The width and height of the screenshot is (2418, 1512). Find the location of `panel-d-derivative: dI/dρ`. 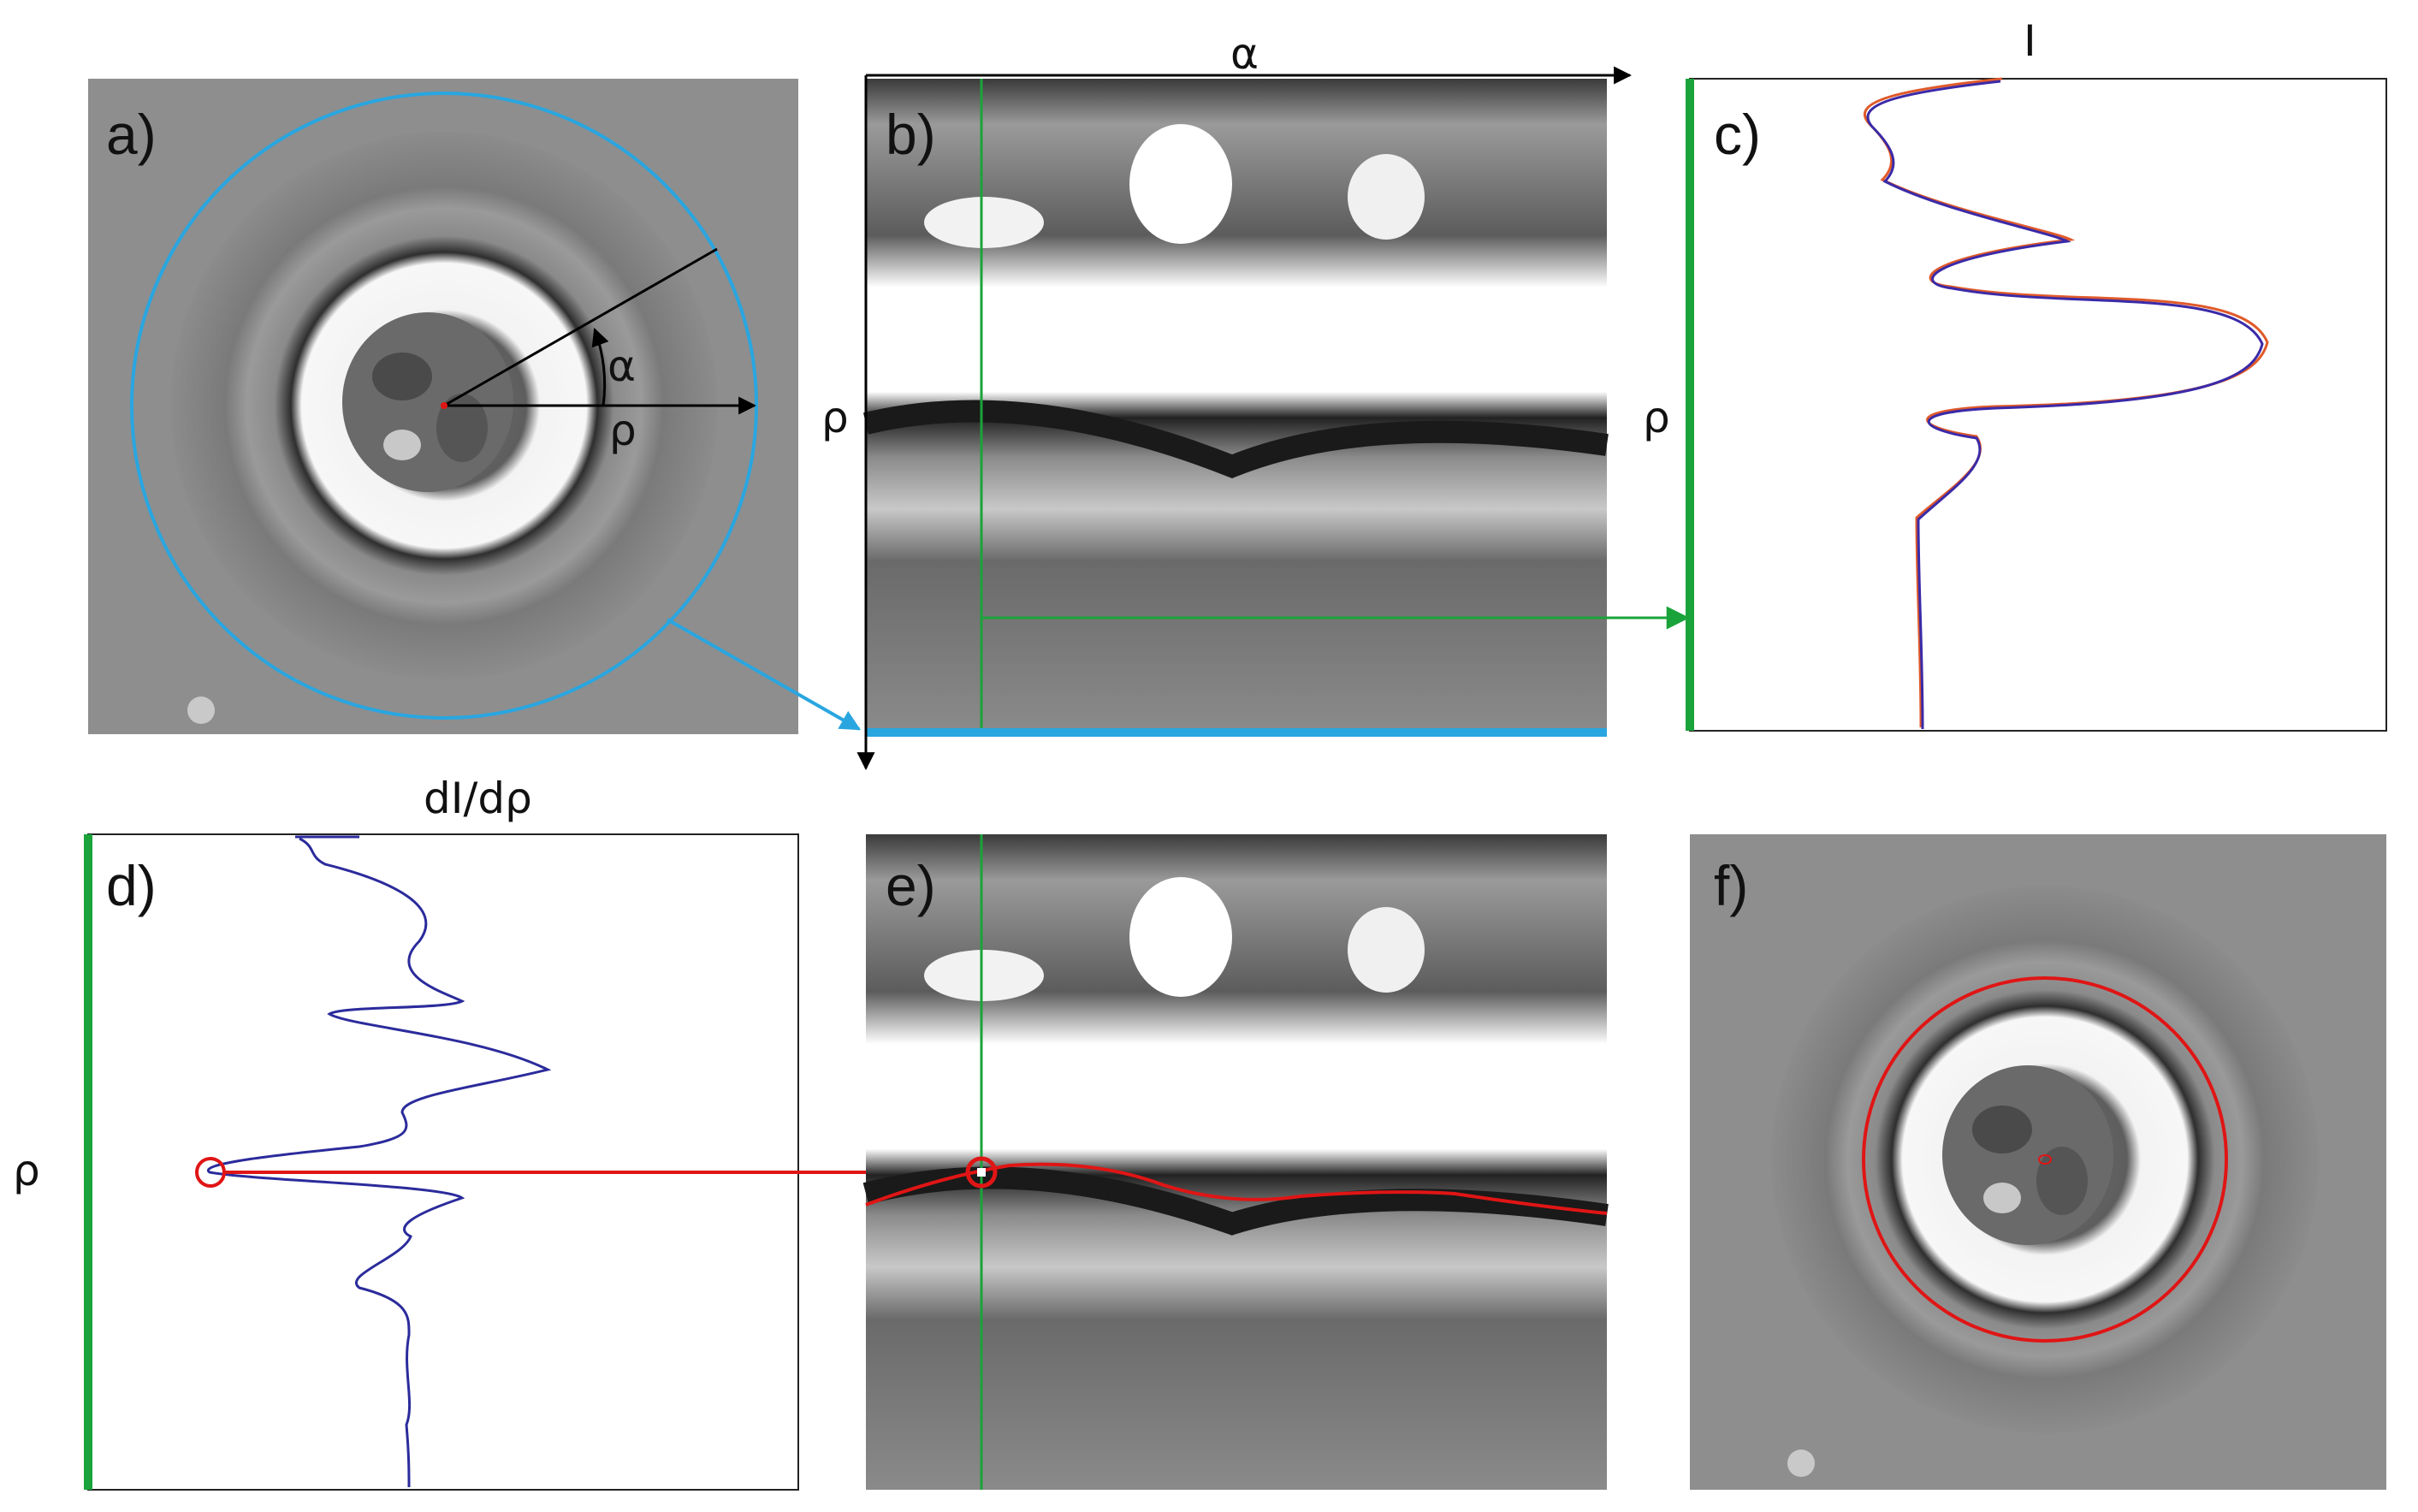

panel-d-derivative: dI/dρ is located at coordinates (478, 798).